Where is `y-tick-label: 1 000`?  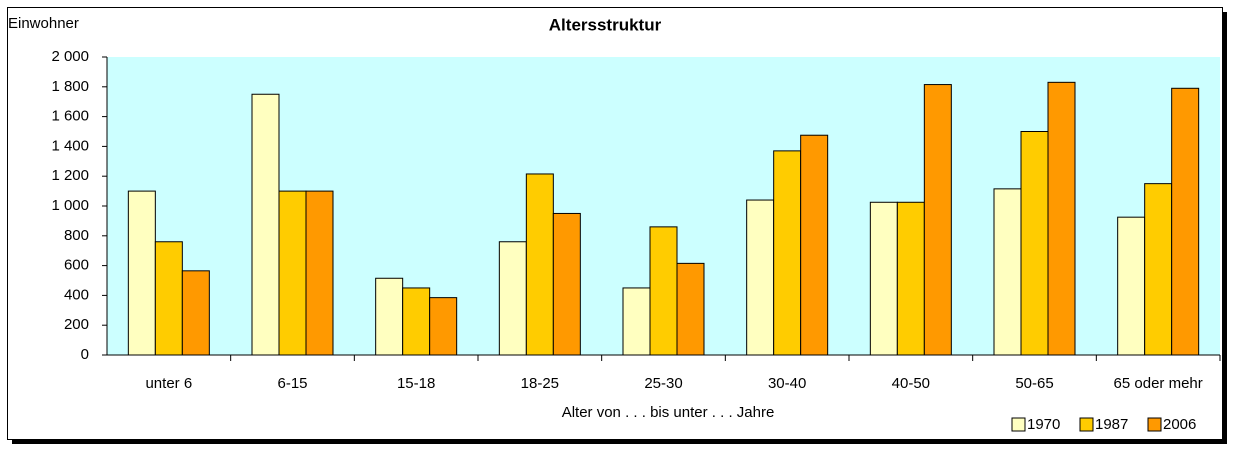 y-tick-label: 1 000 is located at coordinates (70, 205).